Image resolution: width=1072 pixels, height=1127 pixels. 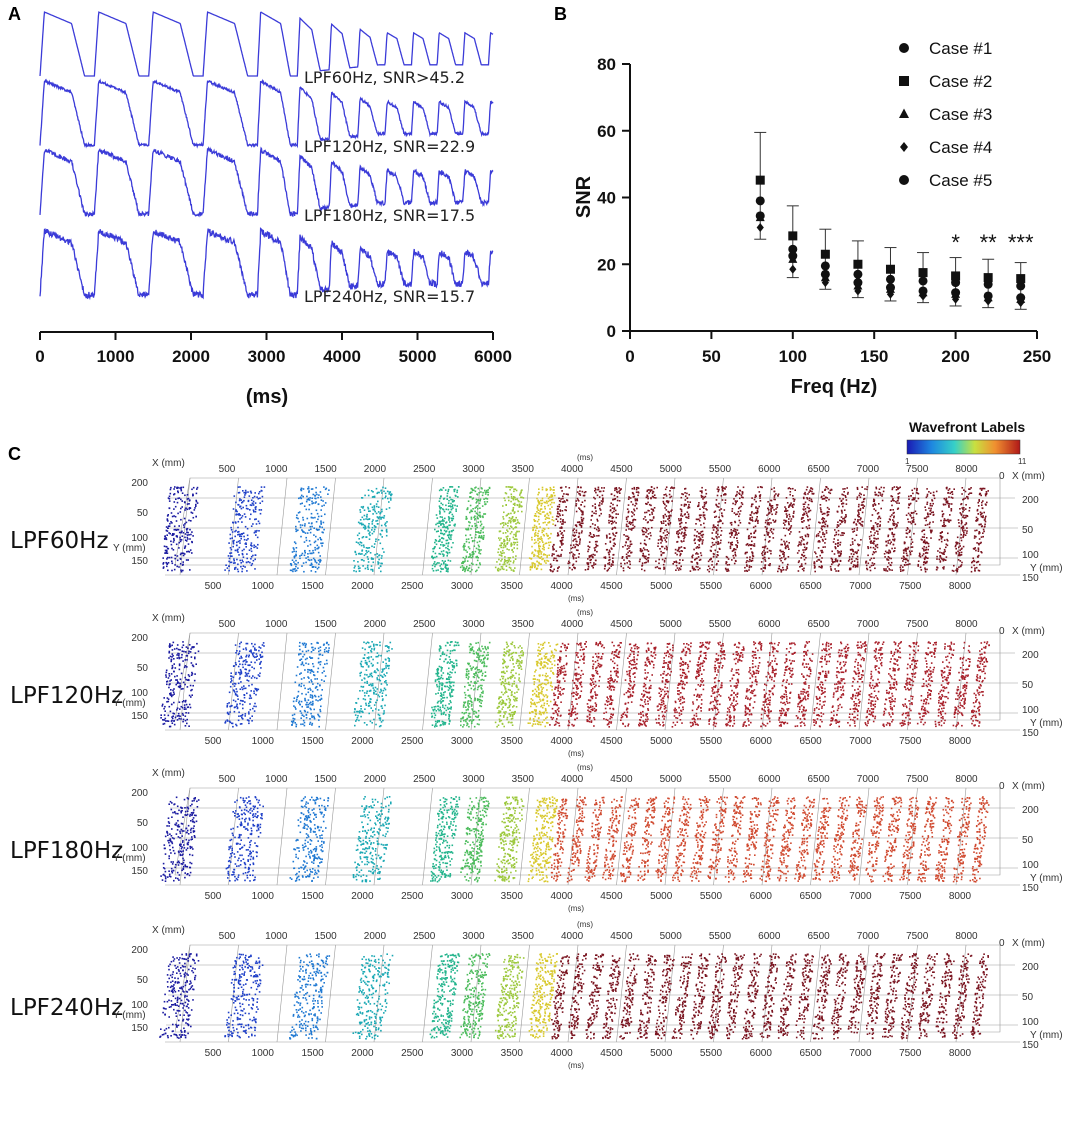 I want to click on top-tick: 1000, so click(x=276, y=624).